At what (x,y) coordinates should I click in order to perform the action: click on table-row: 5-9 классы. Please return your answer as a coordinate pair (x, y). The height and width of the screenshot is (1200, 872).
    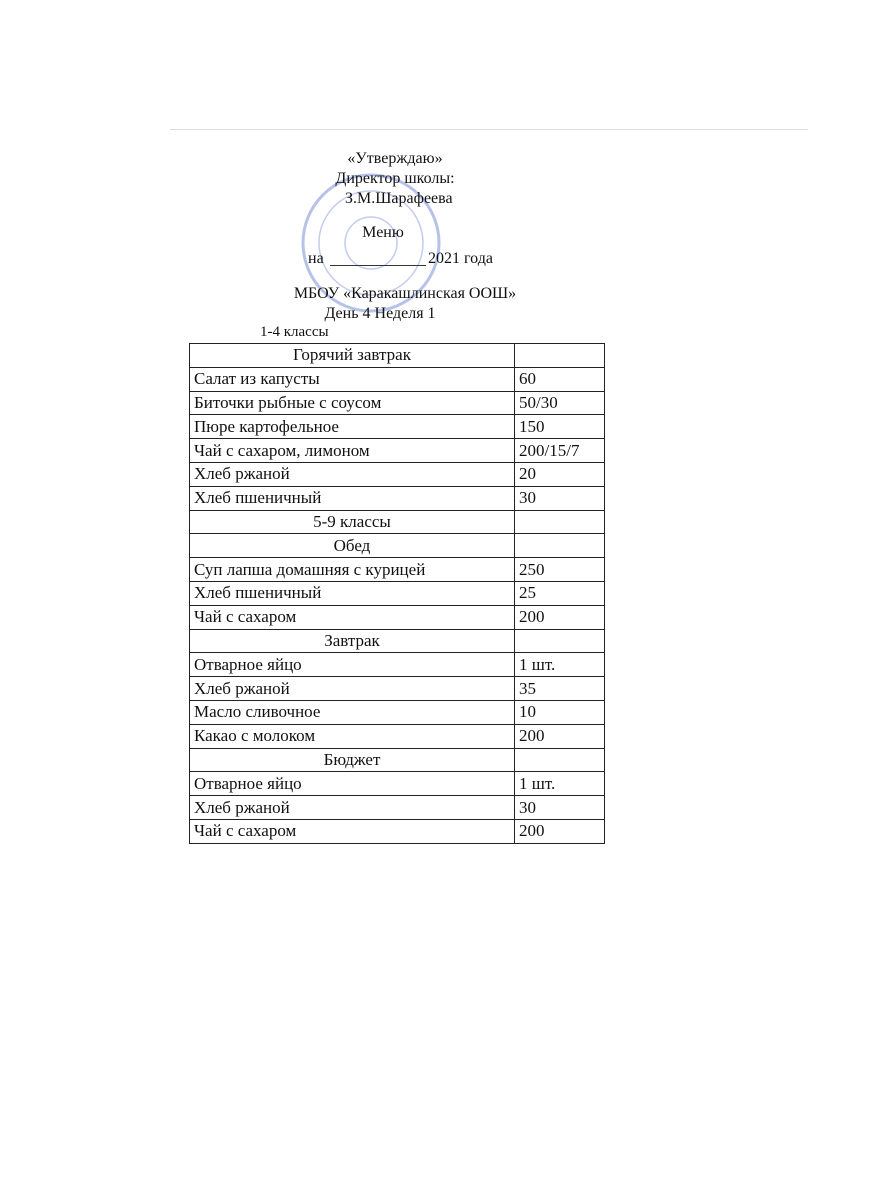
    Looking at the image, I should click on (397, 522).